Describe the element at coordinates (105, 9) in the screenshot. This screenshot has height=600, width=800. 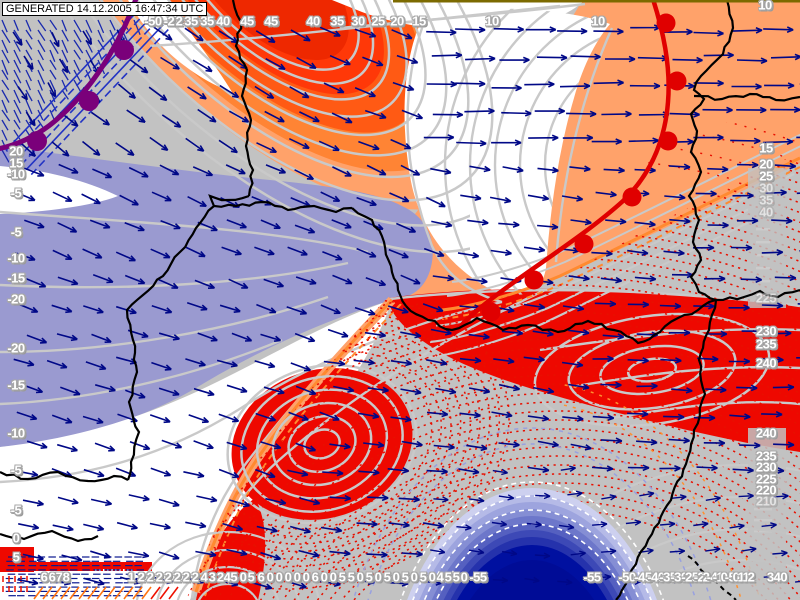
I see `generated-timestamp: GENERATED 14.12.2005 16:47:34 UTC` at that location.